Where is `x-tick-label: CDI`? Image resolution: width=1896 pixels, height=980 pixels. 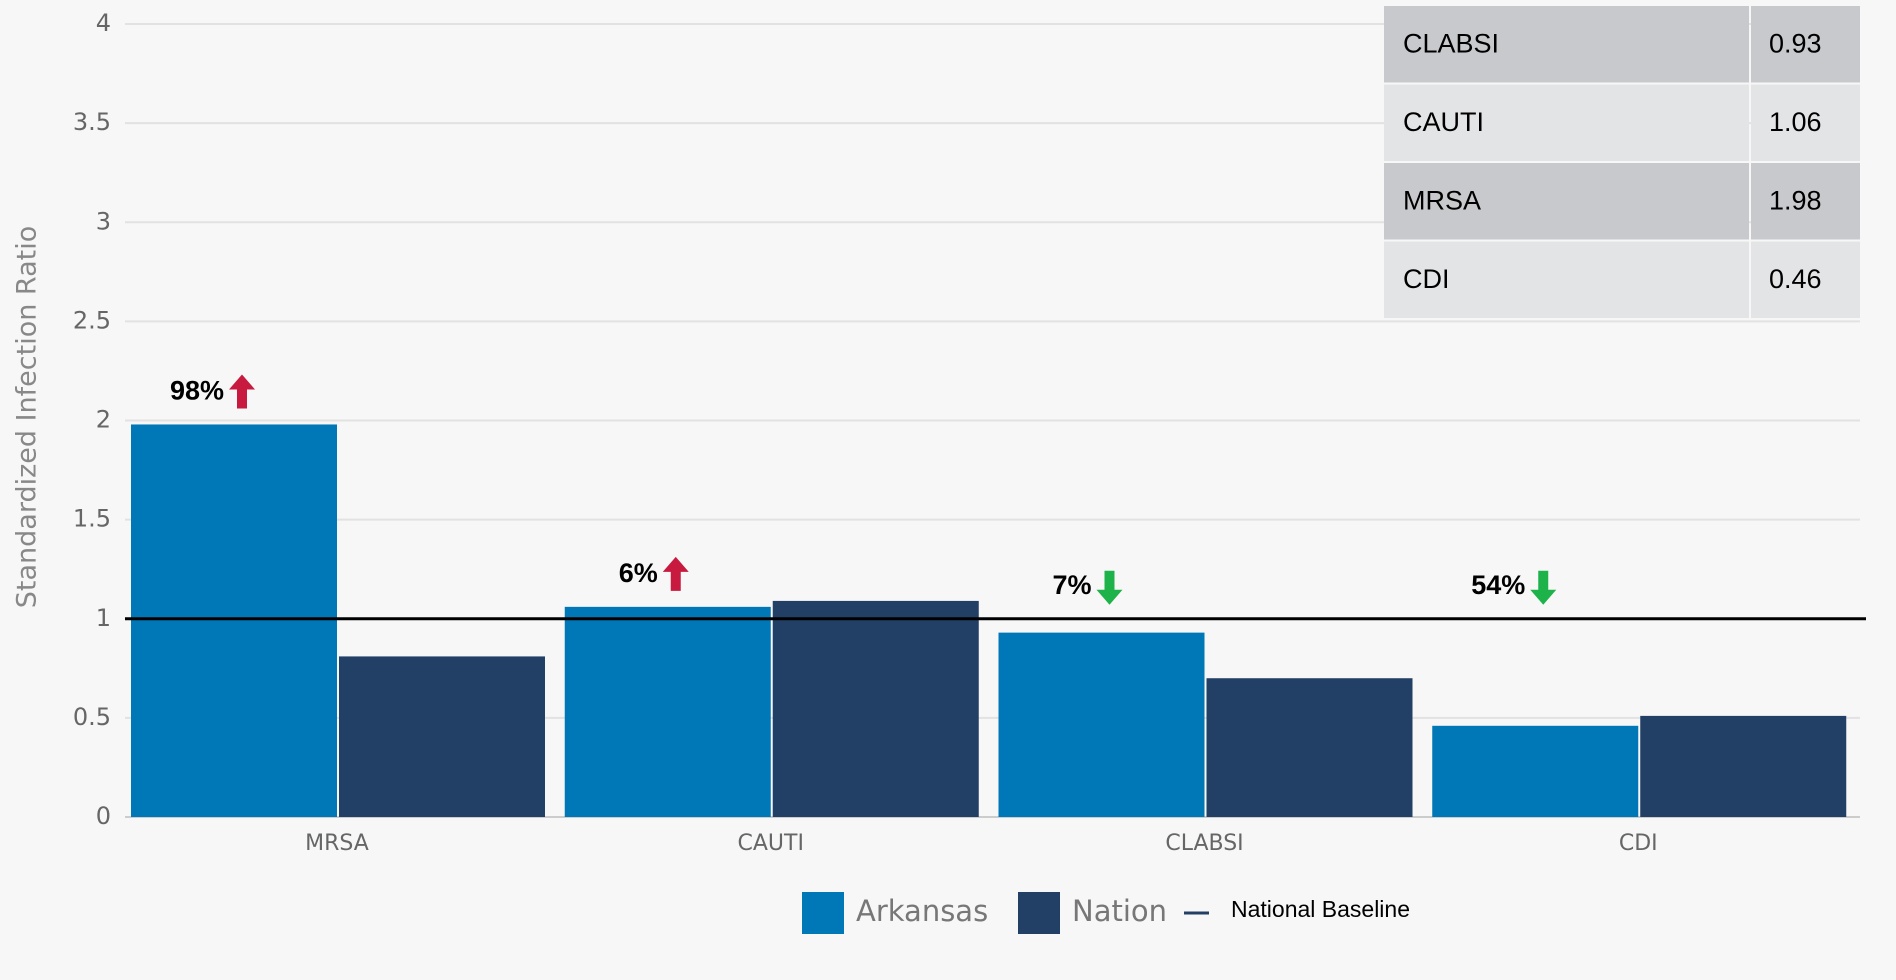
x-tick-label: CDI is located at coordinates (1638, 843).